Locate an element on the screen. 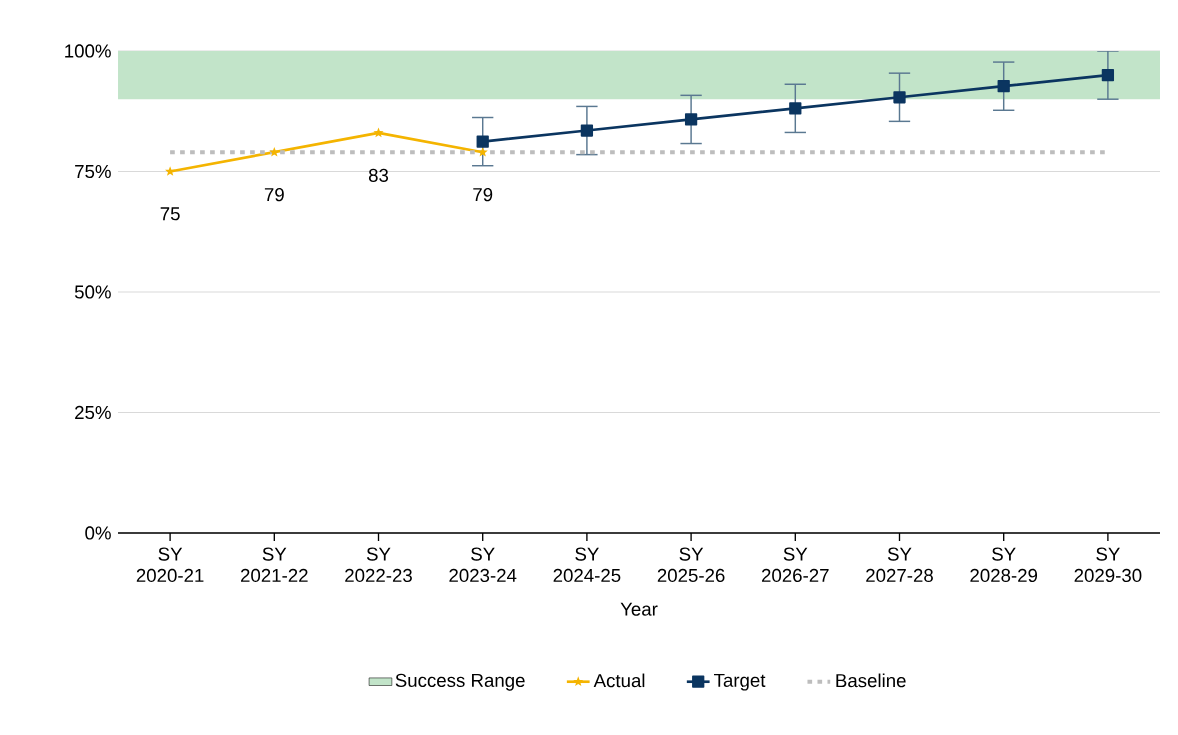 Image resolution: width=1178 pixels, height=735 pixels. x-tick-label: SY 2029-30 is located at coordinates (1108, 565).